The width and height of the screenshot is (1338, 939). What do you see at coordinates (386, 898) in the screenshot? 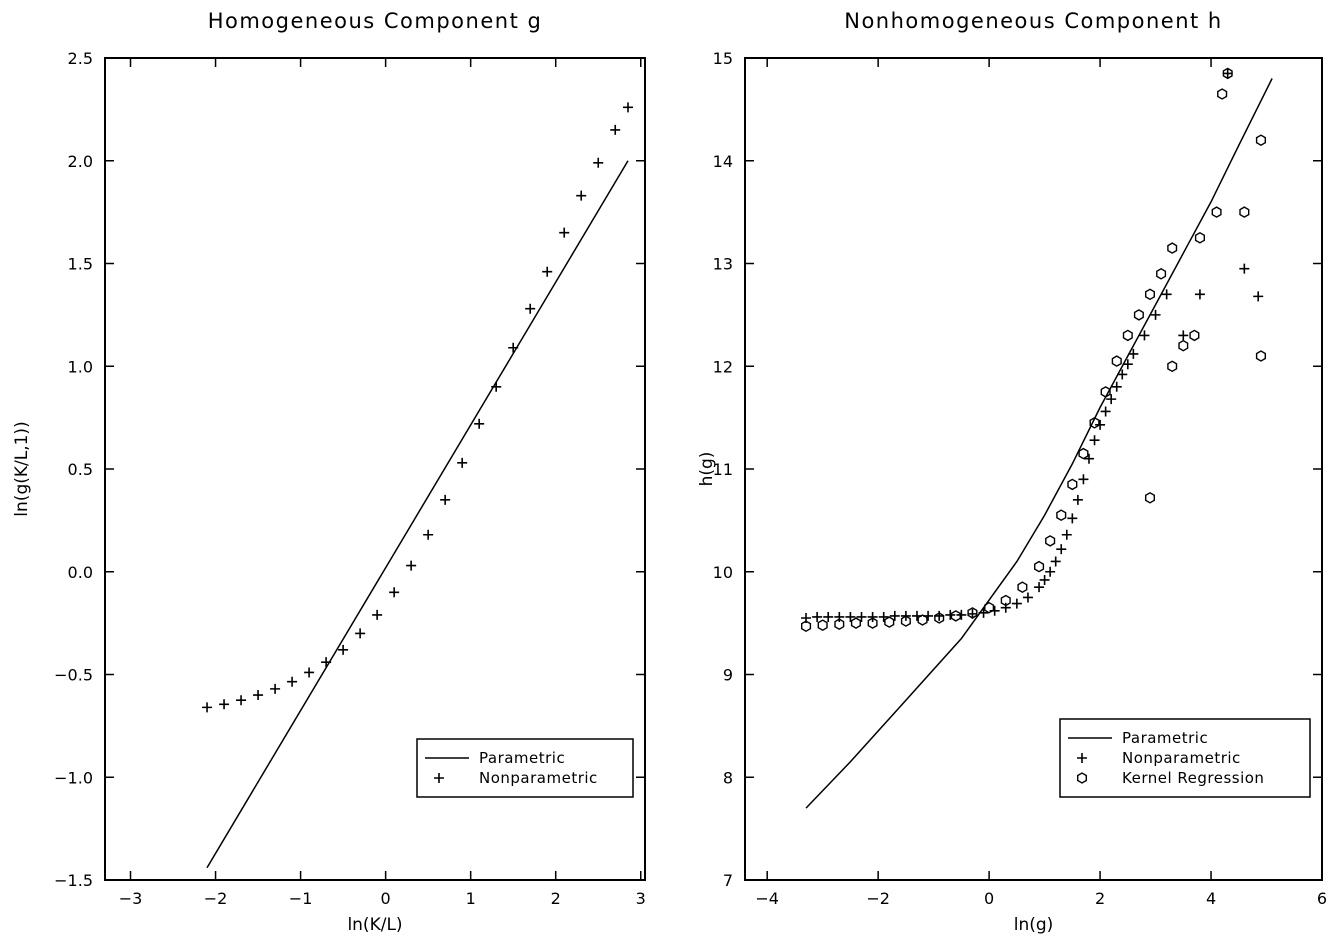
I see `x-tick-label: 0` at bounding box center [386, 898].